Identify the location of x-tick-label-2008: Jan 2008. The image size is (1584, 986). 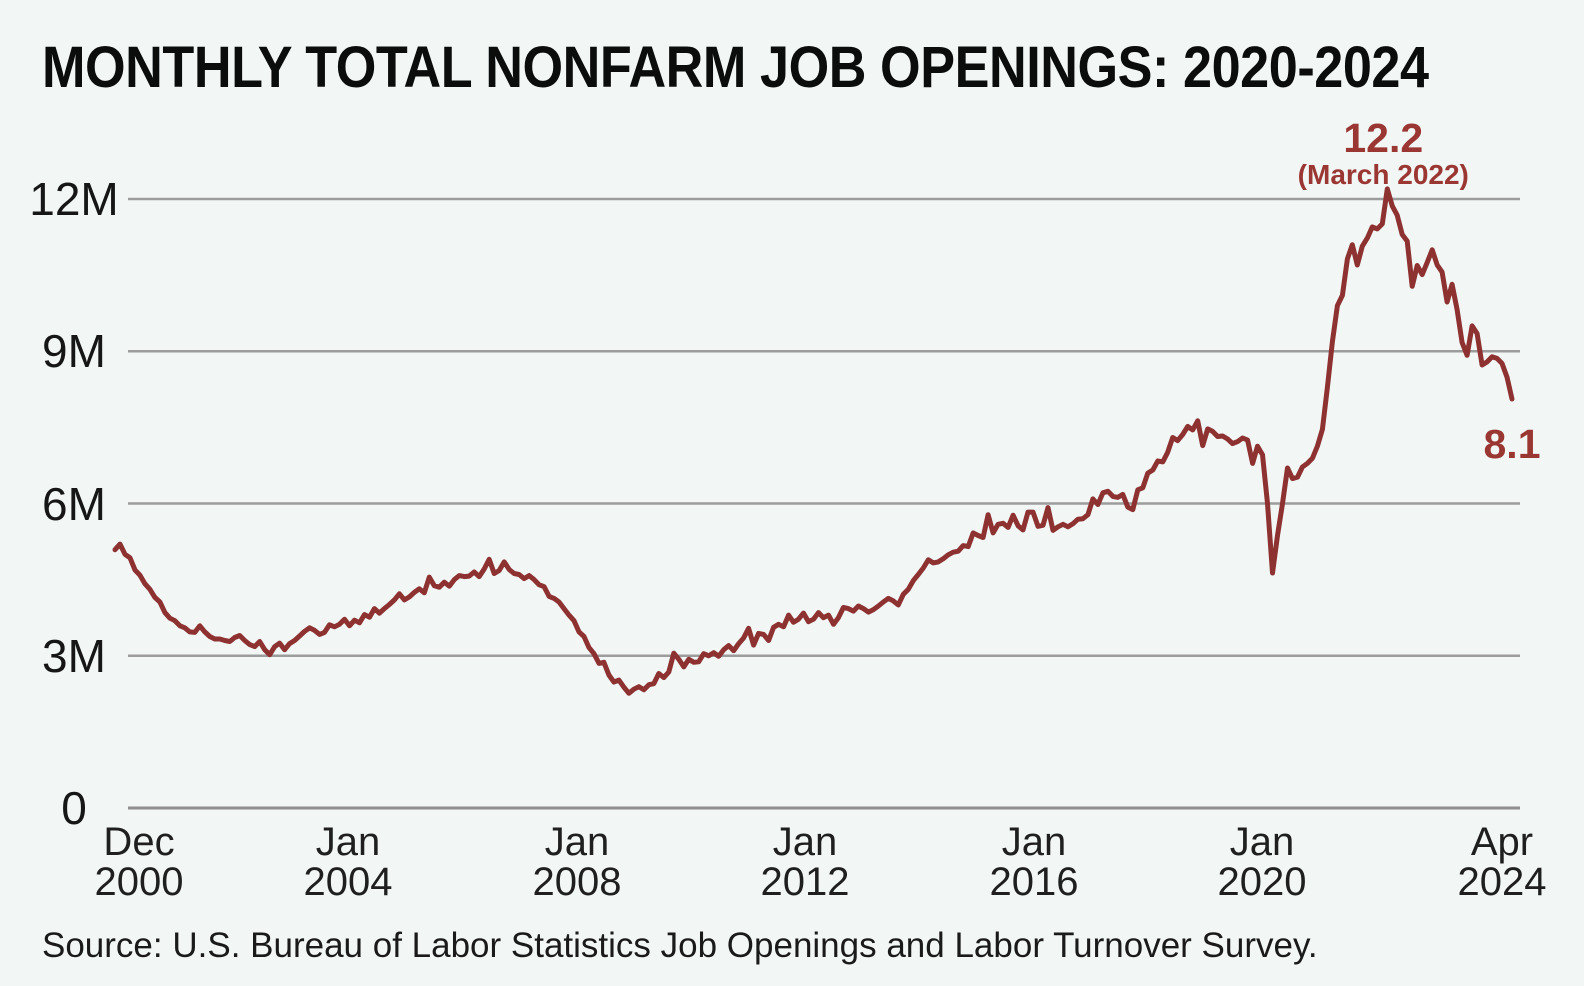
(577, 862).